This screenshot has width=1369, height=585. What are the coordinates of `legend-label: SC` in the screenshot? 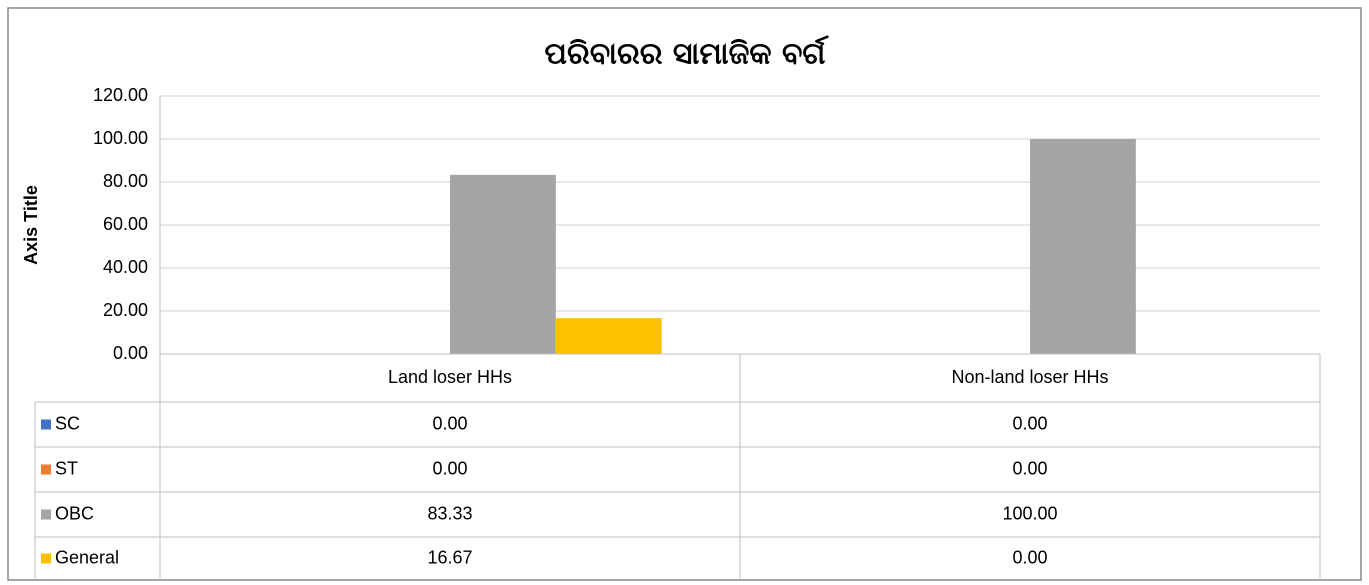 It's located at (67, 423).